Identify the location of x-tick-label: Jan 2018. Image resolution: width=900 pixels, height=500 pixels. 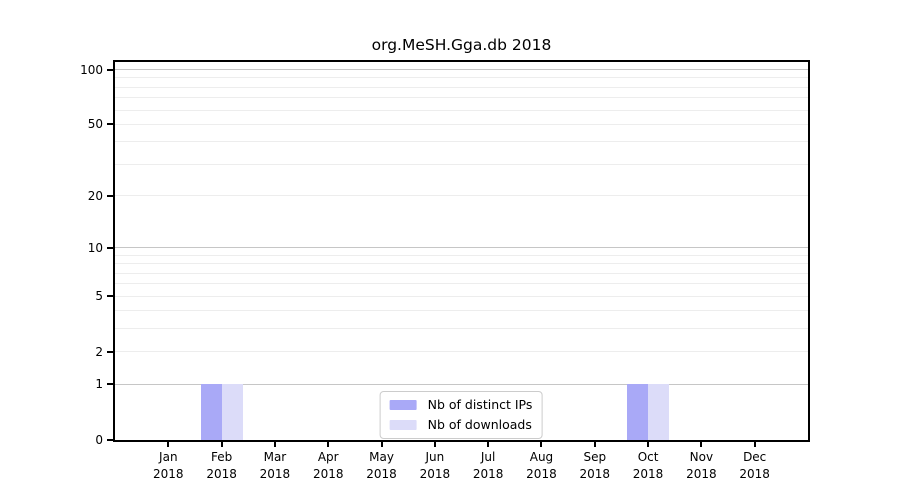
(168, 466).